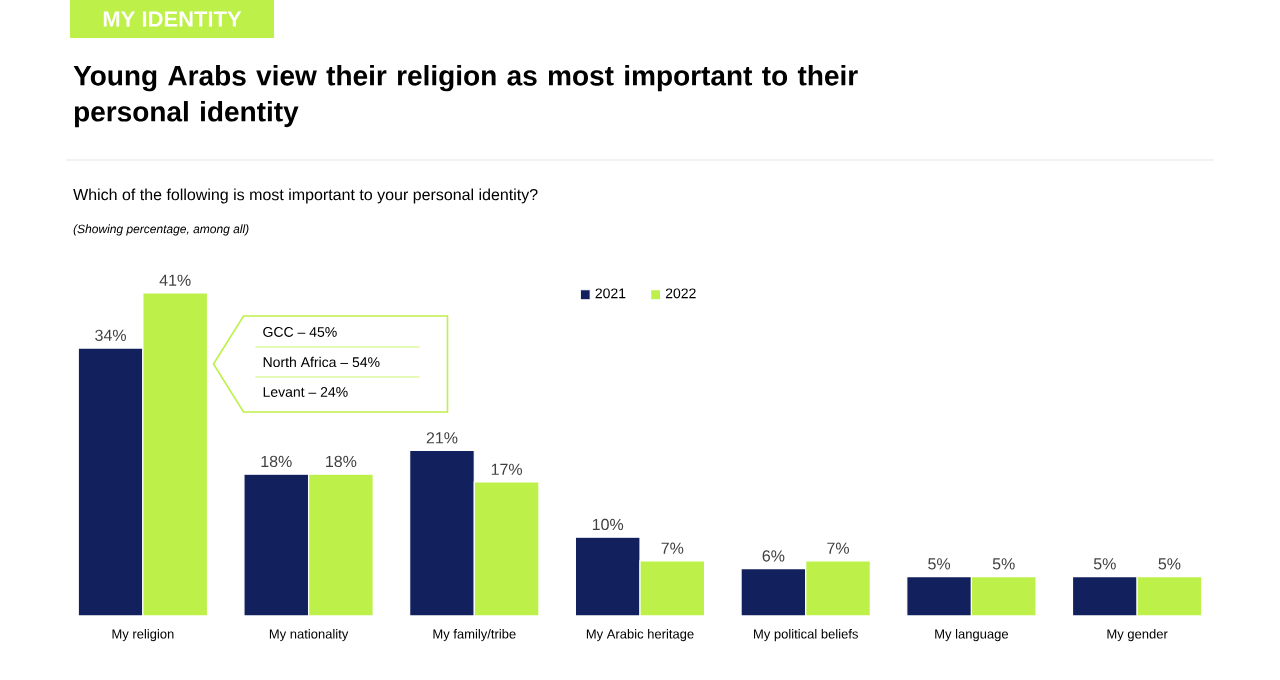  What do you see at coordinates (608, 524) in the screenshot?
I see `data-label: 10%` at bounding box center [608, 524].